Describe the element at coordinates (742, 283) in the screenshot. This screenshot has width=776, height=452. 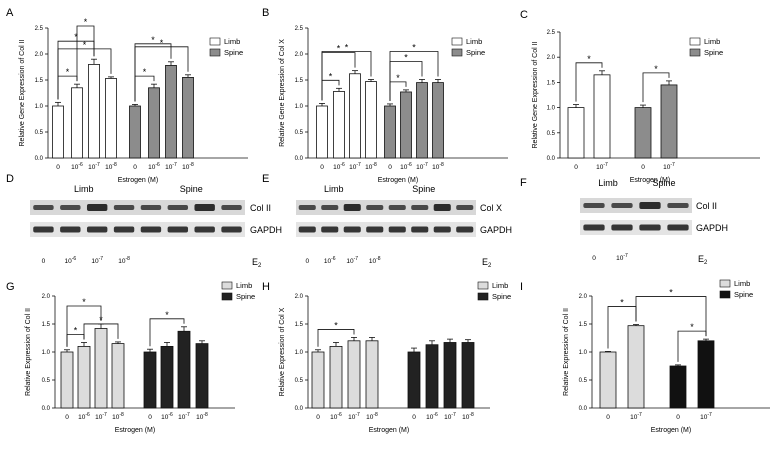
I see `legend-label-limb: Limb` at that location.